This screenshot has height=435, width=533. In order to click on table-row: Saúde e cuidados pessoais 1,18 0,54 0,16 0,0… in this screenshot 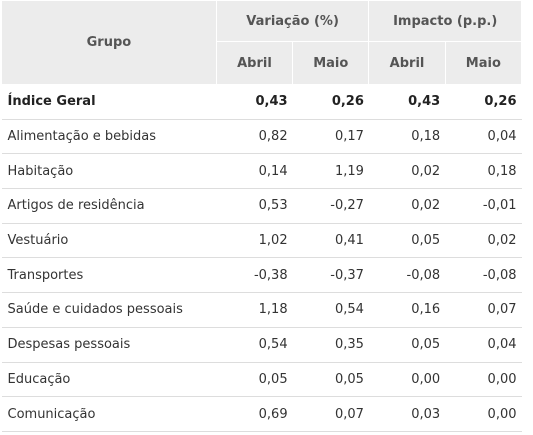, I will do `click(261, 310)`.